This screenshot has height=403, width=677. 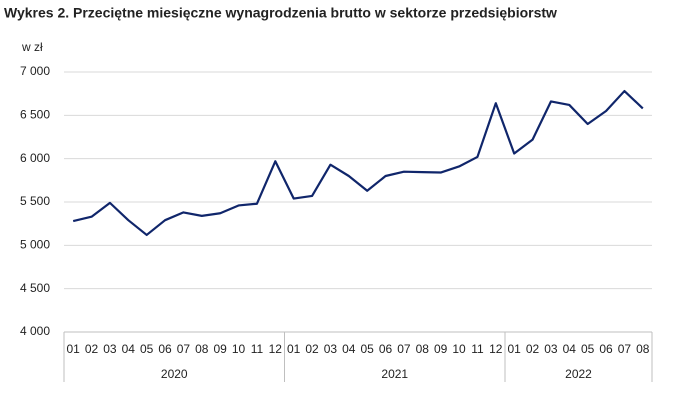 I want to click on y-tick-label: 6 000, so click(x=35, y=158).